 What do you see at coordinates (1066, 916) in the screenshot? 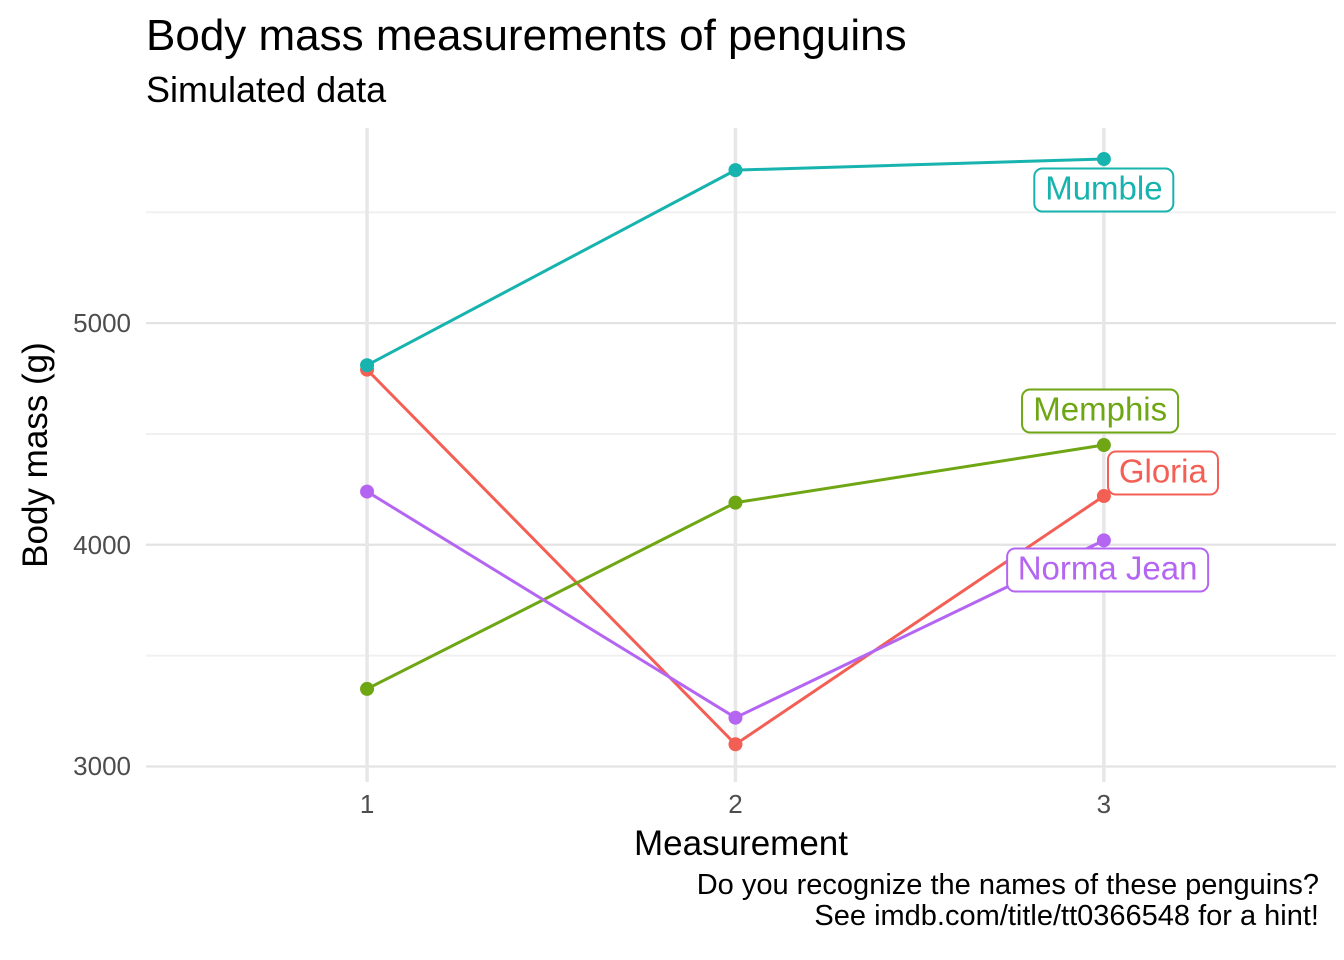
I see `caption-line-2: See imdb.com/title/tt0366548 for a hint!` at bounding box center [1066, 916].